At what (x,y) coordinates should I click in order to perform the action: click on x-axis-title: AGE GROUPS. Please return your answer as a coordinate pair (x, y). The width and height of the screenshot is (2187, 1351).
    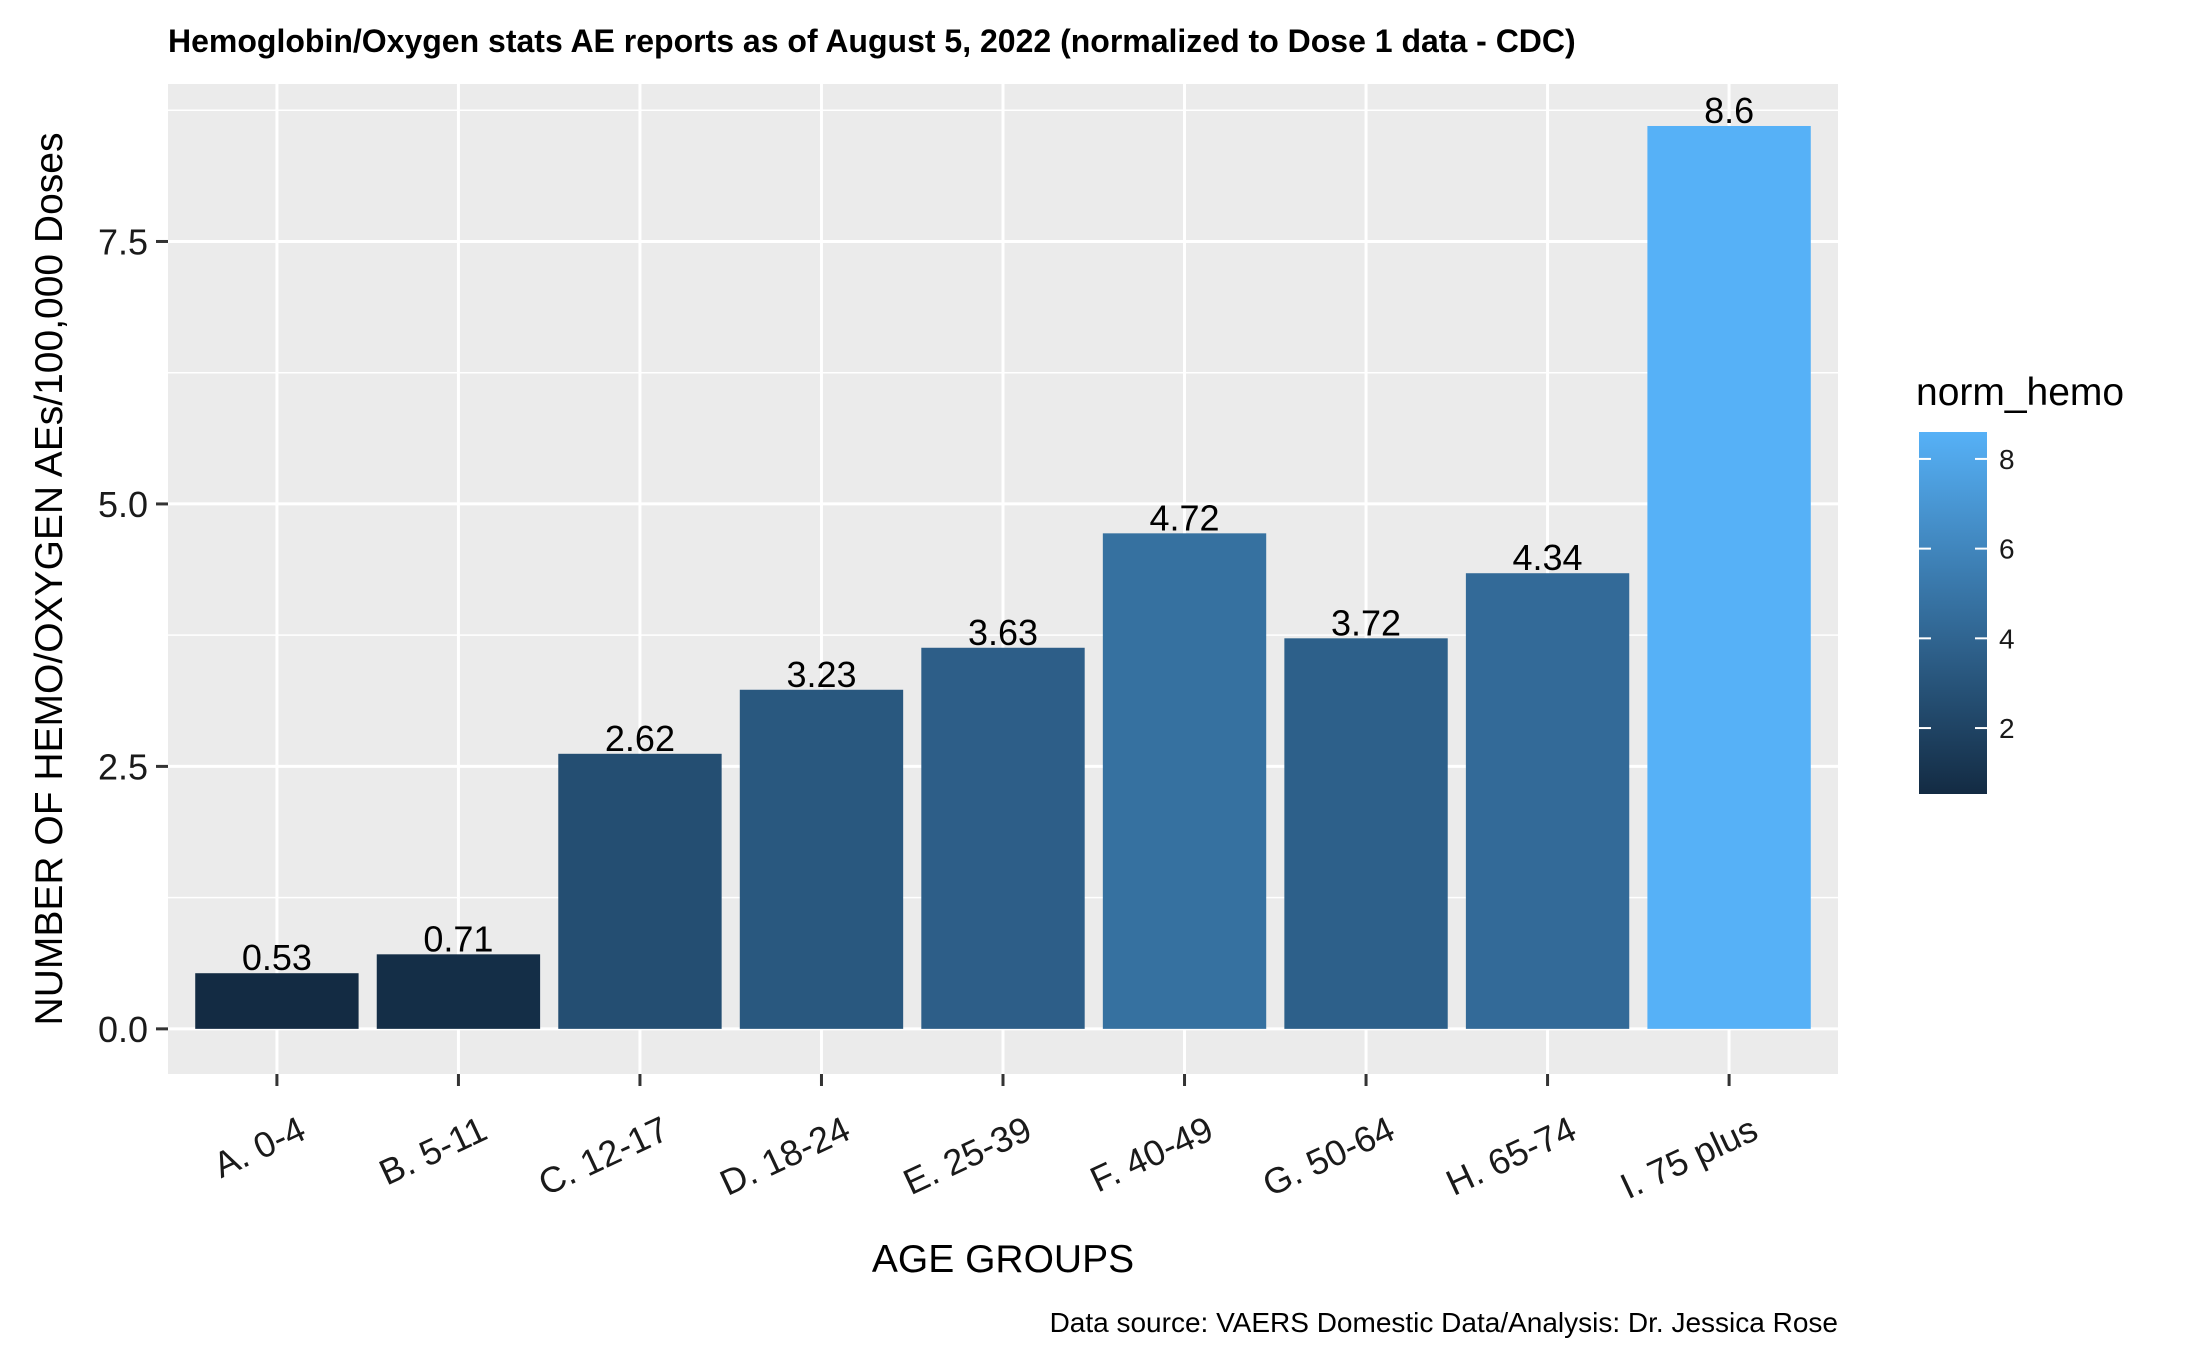
    Looking at the image, I should click on (1003, 1259).